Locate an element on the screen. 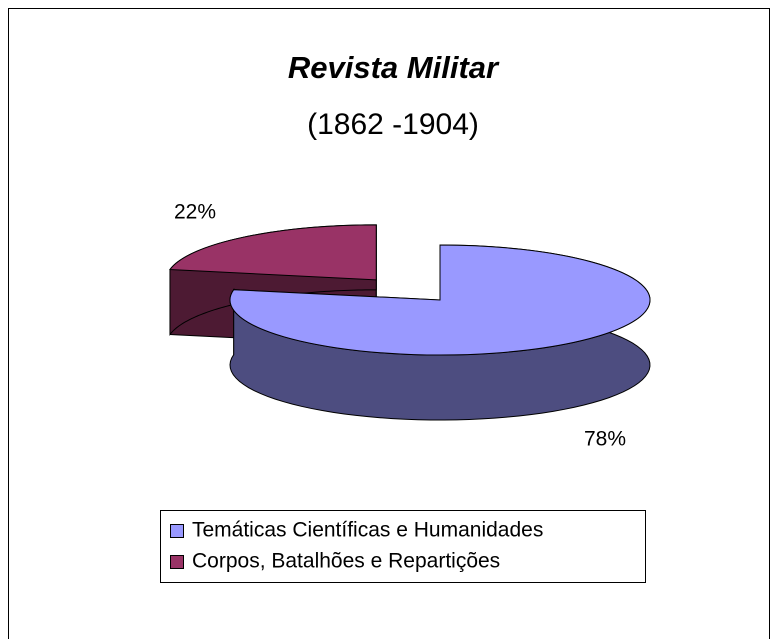  pie-slice is located at coordinates (440, 332).